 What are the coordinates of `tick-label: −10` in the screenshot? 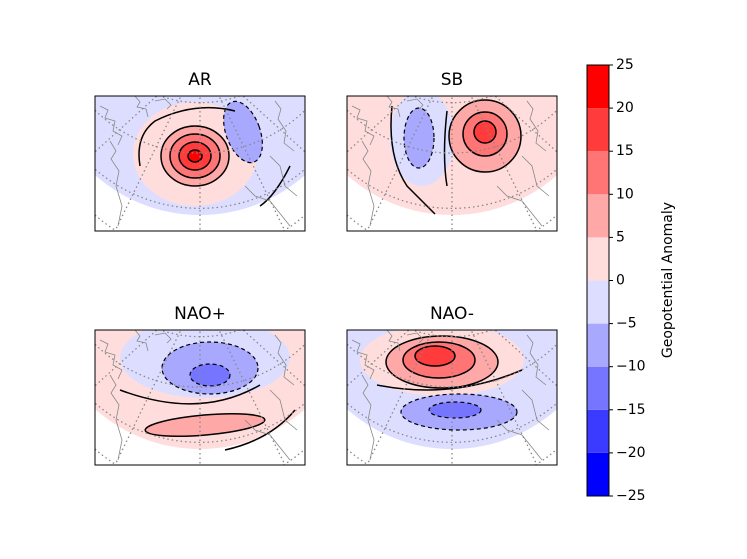 It's located at (631, 367).